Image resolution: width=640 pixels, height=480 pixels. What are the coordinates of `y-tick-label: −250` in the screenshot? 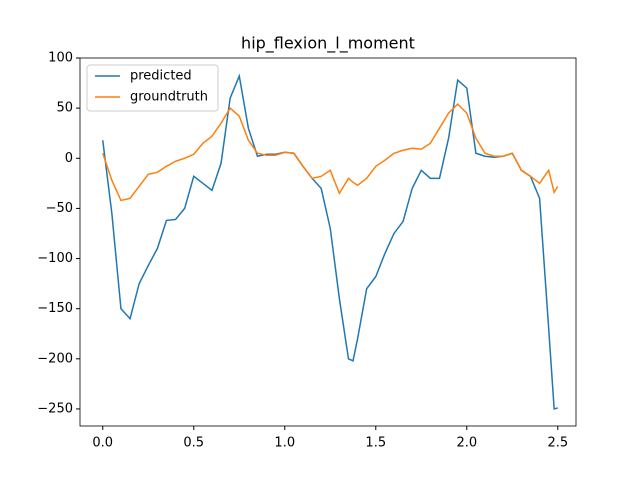 It's located at (55, 408).